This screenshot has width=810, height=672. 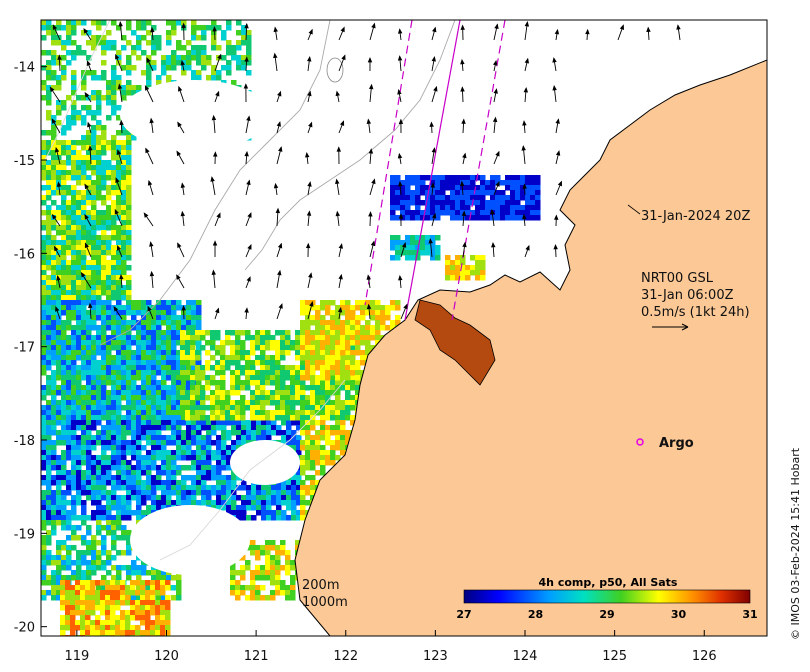 What do you see at coordinates (435, 656) in the screenshot?
I see `x-tick-label: 123` at bounding box center [435, 656].